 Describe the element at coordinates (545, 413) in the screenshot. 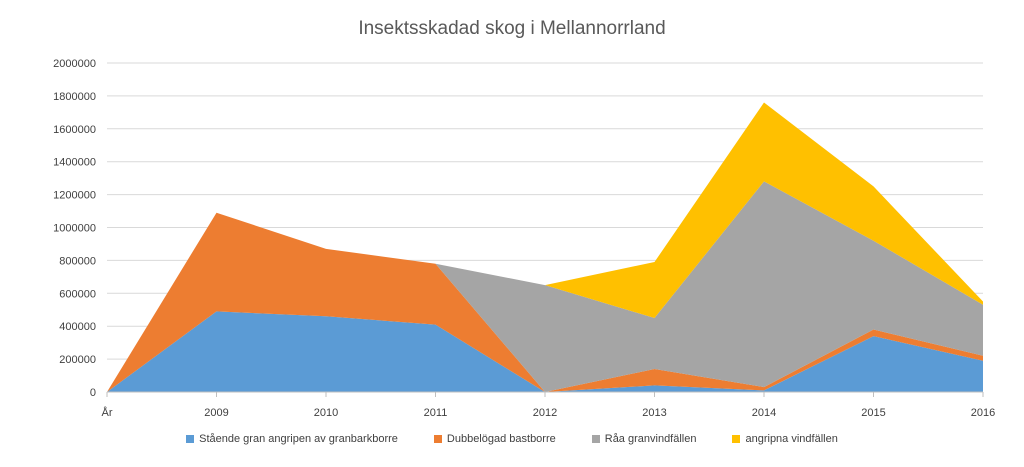

I see `x-tick-label: 2012` at that location.